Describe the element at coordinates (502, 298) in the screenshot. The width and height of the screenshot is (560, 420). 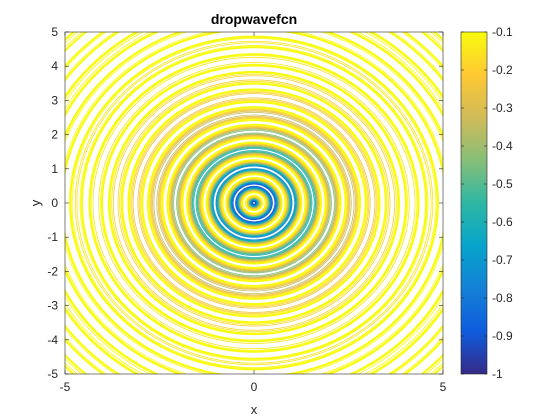
I see `colorbar-tick-label: -0.8` at that location.